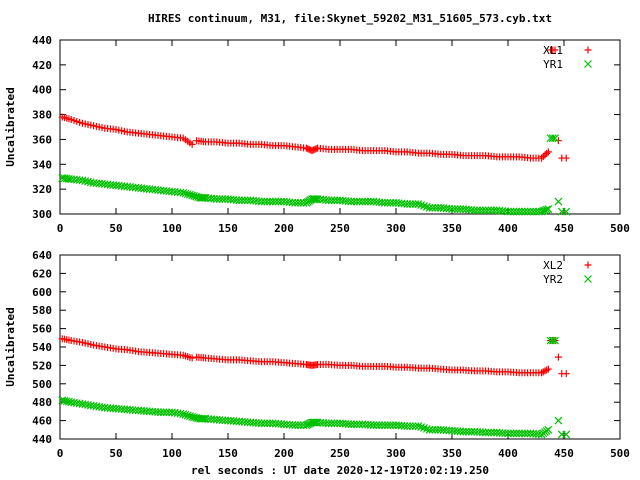 Image resolution: width=640 pixels, height=480 pixels. I want to click on x-tick-label: 250, so click(340, 453).